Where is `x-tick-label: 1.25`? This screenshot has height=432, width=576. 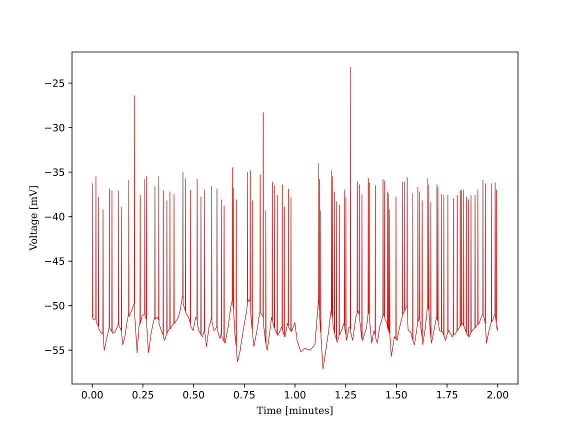 x-tick-label: 1.25 is located at coordinates (346, 395).